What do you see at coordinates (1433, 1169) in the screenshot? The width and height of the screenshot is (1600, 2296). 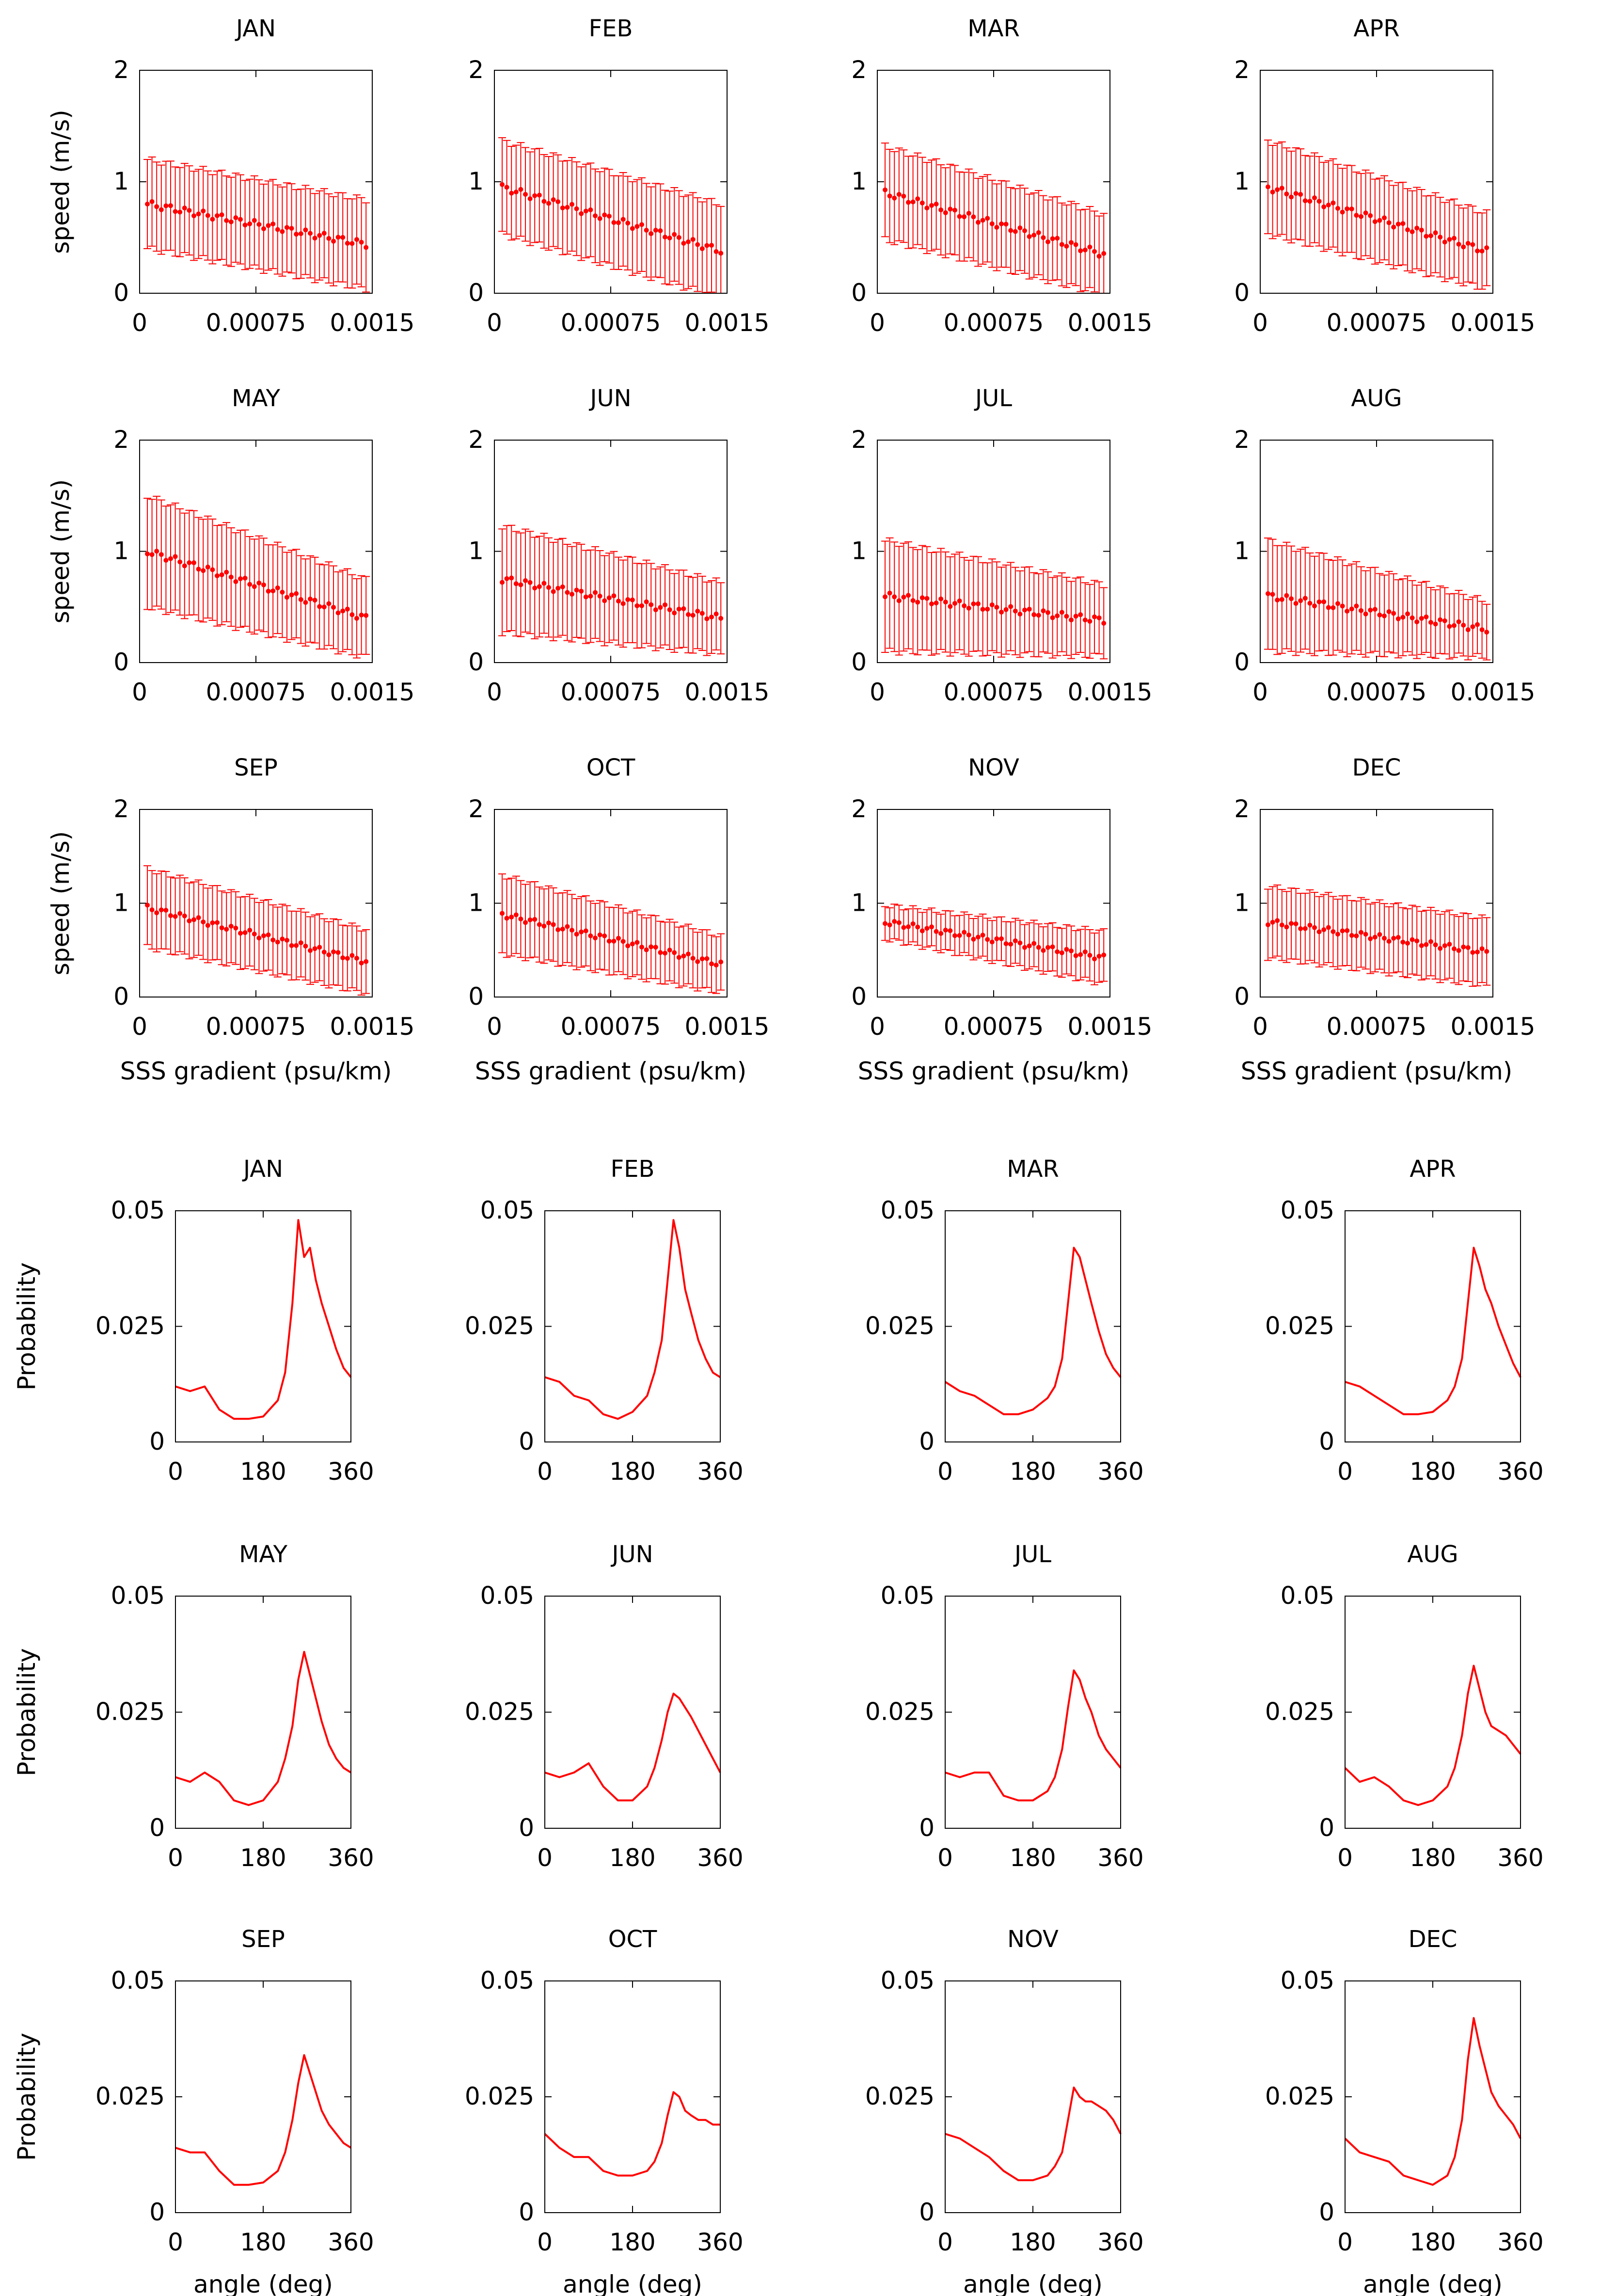 I see `angle-panel-apr-title: APR` at bounding box center [1433, 1169].